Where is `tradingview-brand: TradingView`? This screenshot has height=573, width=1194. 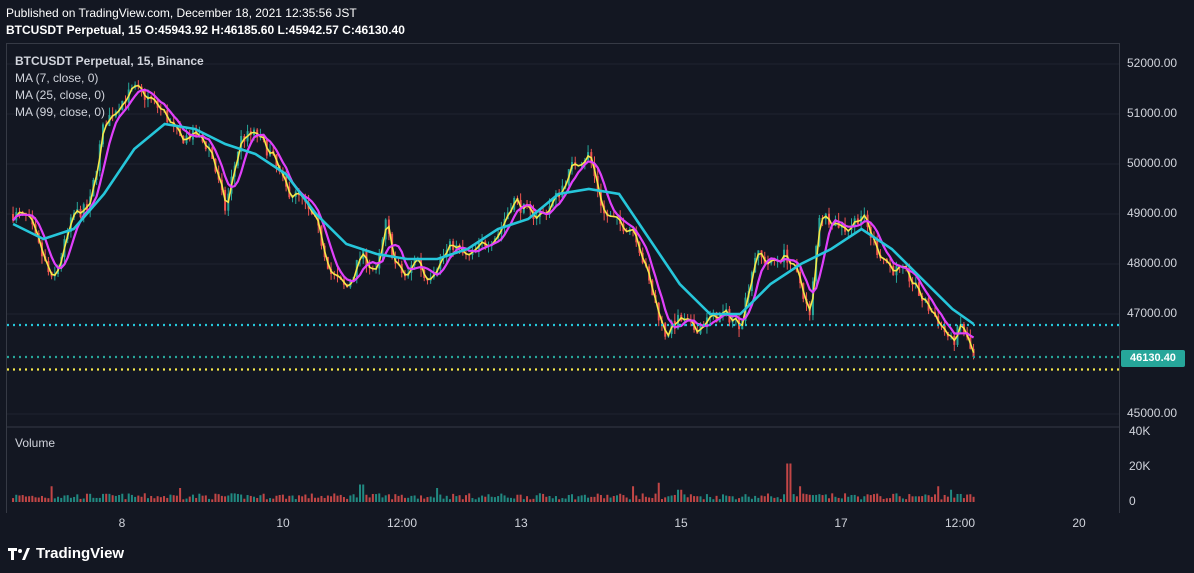
tradingview-brand: TradingView is located at coordinates (66, 553).